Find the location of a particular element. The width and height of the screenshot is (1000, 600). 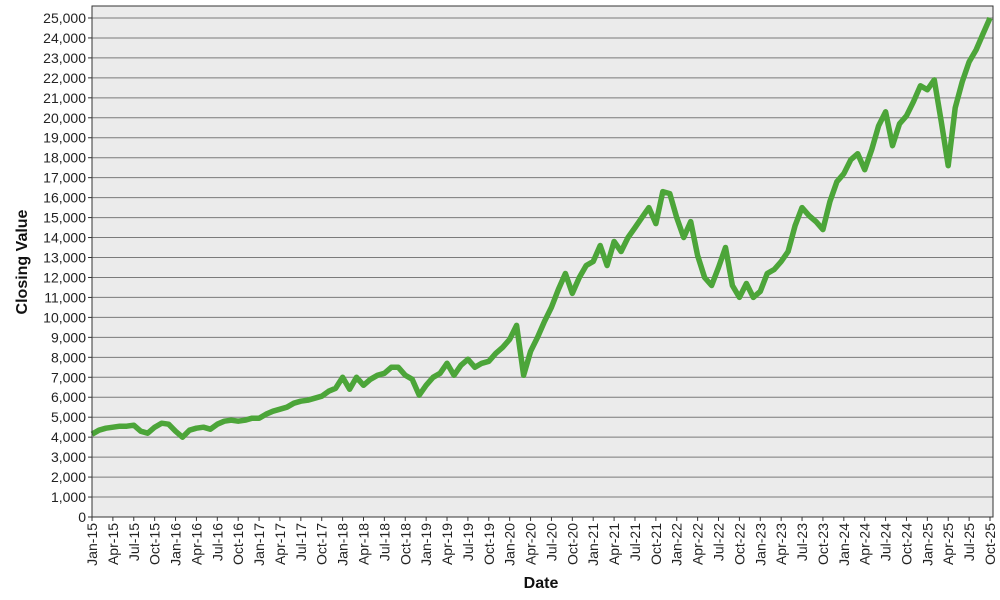

x-tick-label: Apr-24 is located at coordinates (865, 544).